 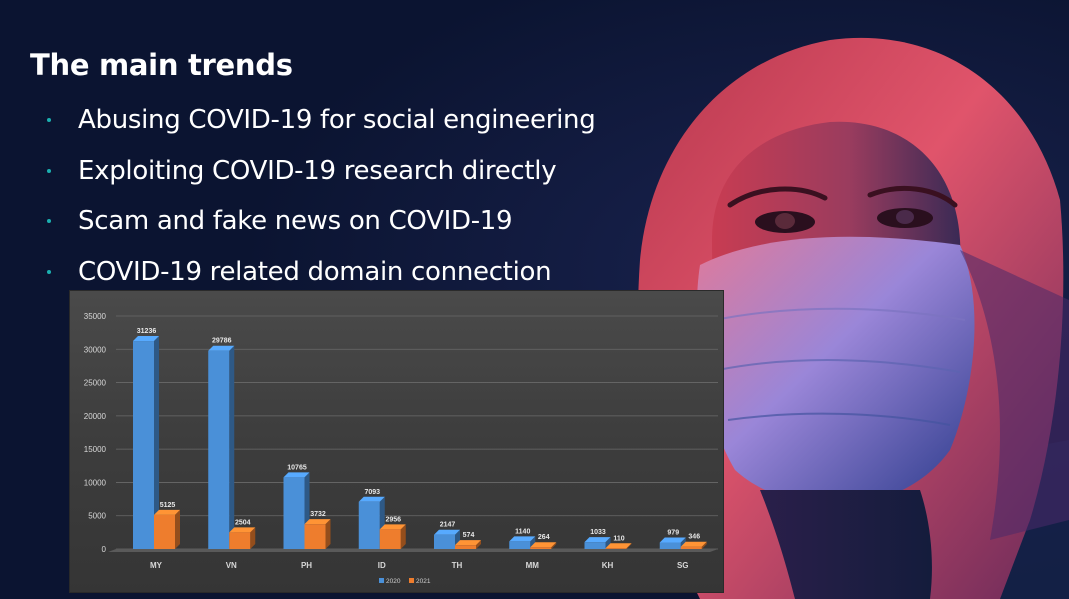 I want to click on bar-2020-my, so click(x=143, y=445).